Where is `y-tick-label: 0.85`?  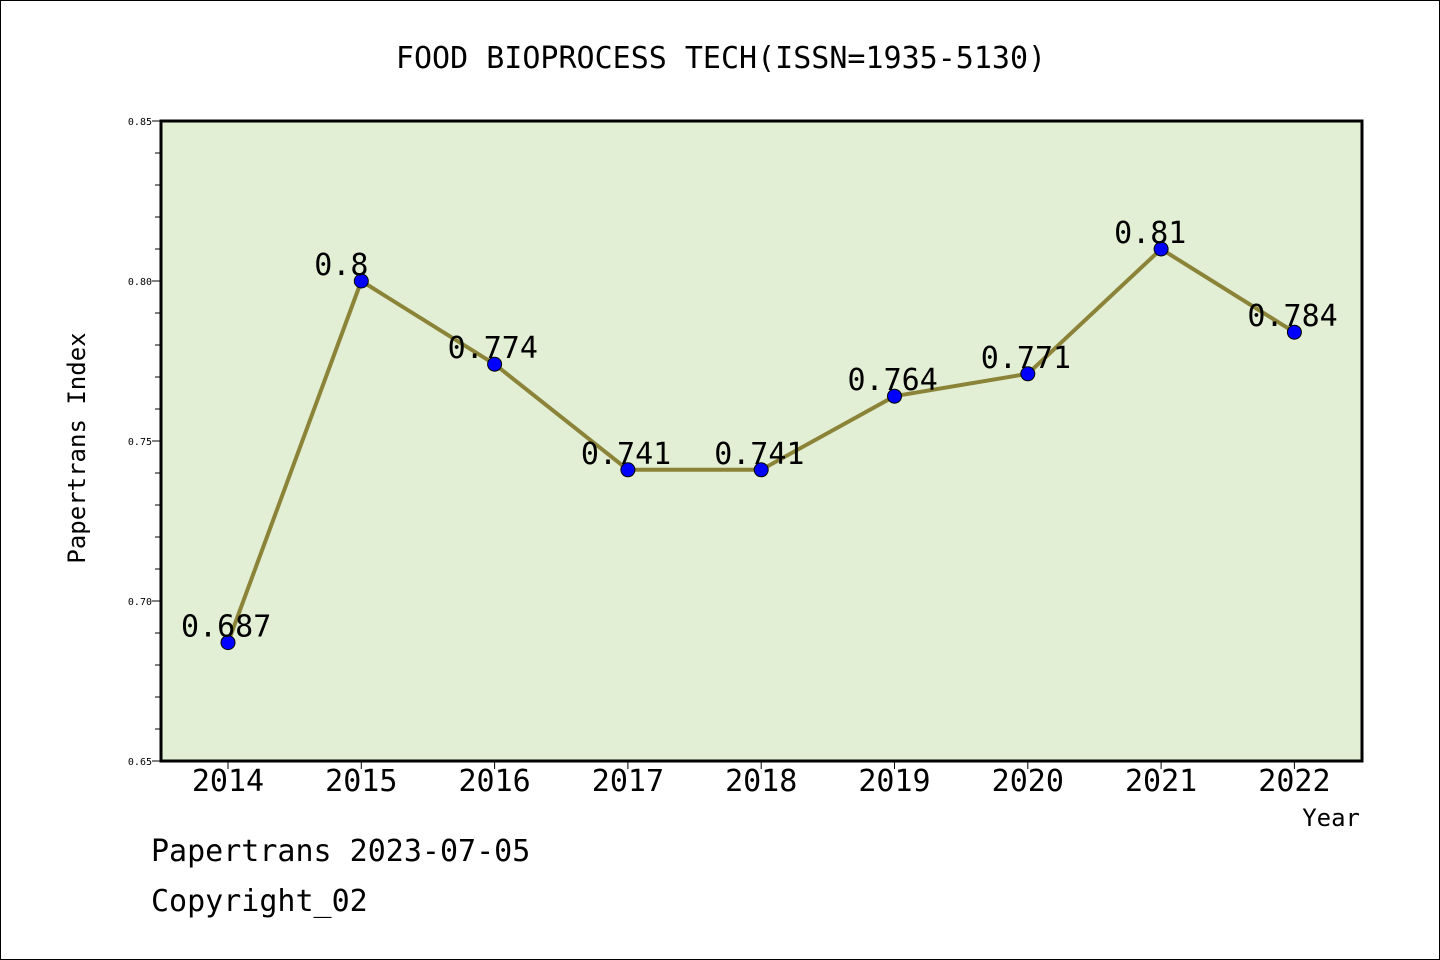 y-tick-label: 0.85 is located at coordinates (140, 122).